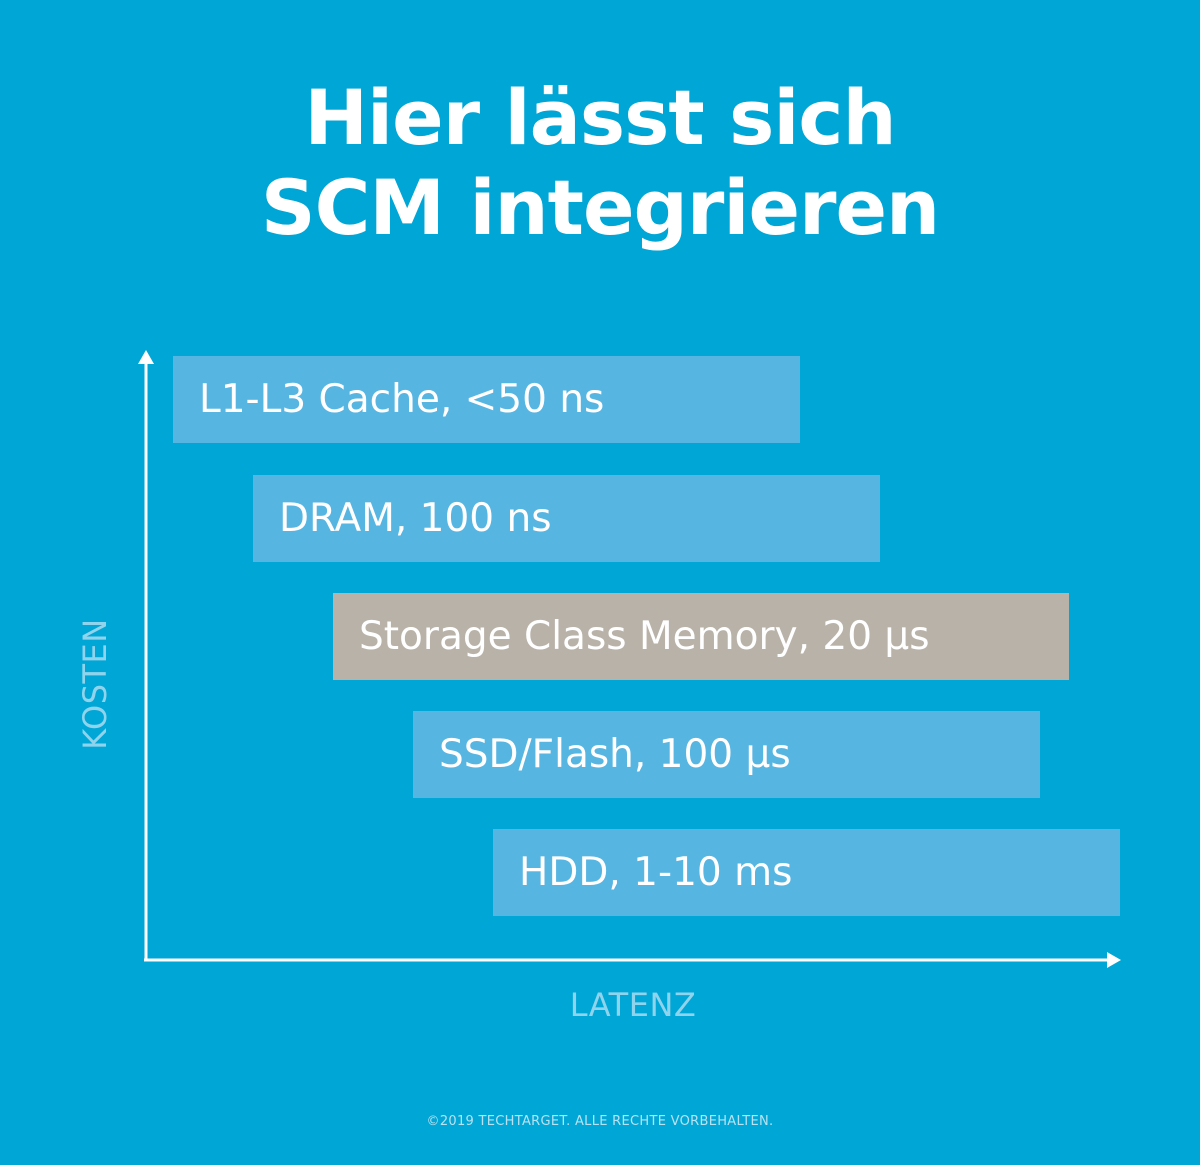 Image resolution: width=1200 pixels, height=1165 pixels. I want to click on tier-bar-ssd-flash: SSD/Flash, 100 µs, so click(726, 754).